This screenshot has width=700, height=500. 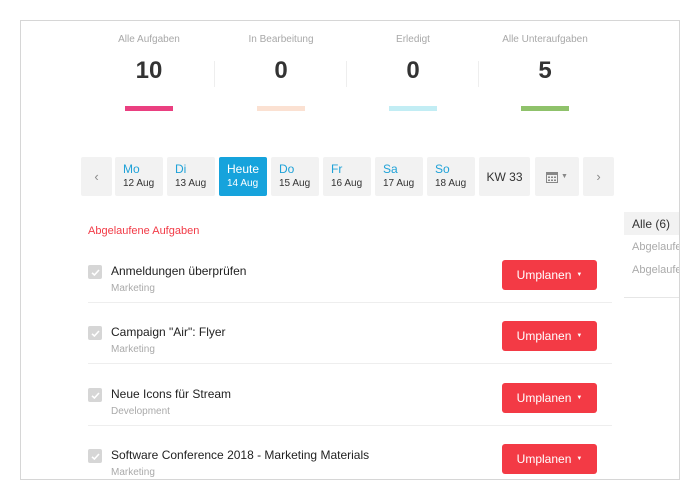 I want to click on stat-bar-done, so click(x=413, y=108).